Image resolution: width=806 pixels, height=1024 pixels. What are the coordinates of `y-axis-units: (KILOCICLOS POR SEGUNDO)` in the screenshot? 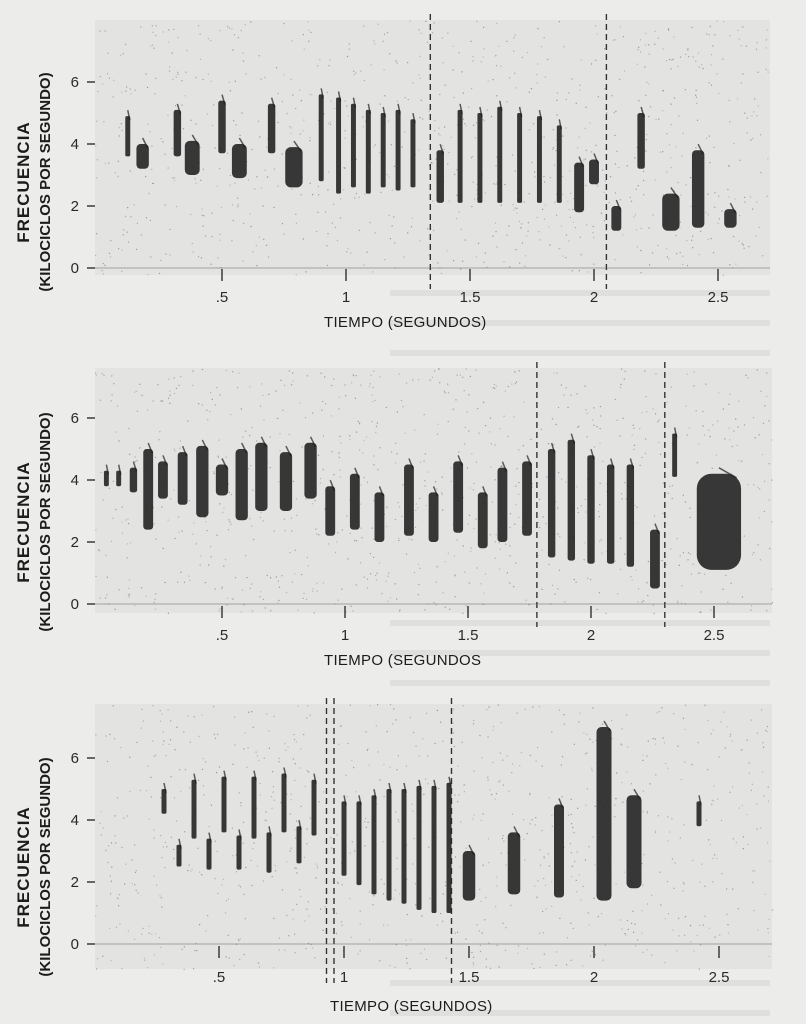 It's located at (45, 182).